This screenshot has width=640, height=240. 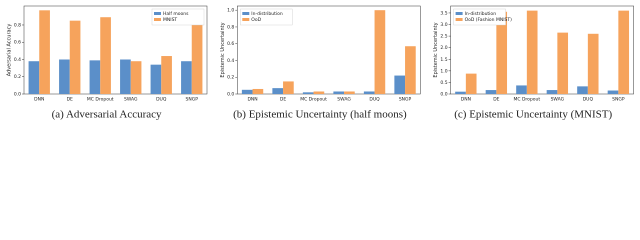 What do you see at coordinates (443, 25) in the screenshot?
I see `y-tick-label: 3.0` at bounding box center [443, 25].